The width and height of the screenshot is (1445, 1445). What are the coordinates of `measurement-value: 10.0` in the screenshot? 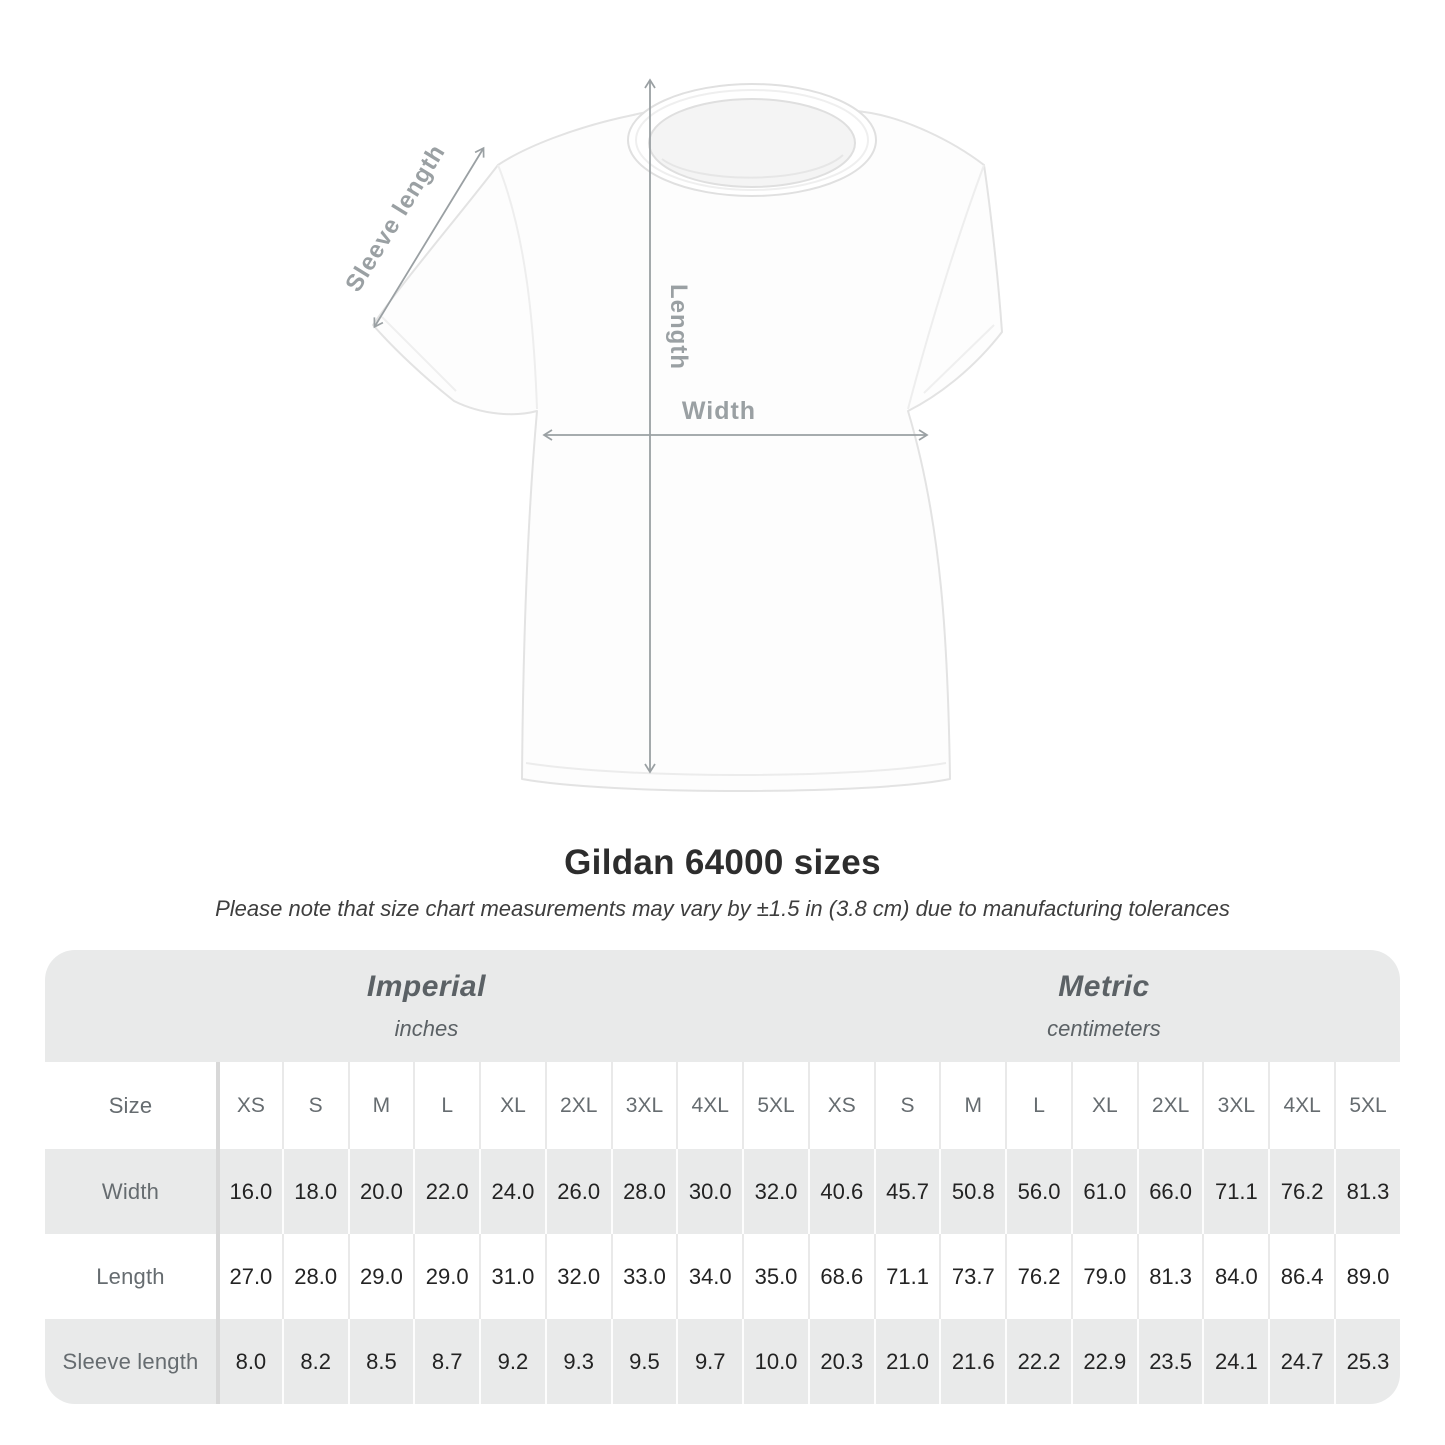 It's located at (775, 1361).